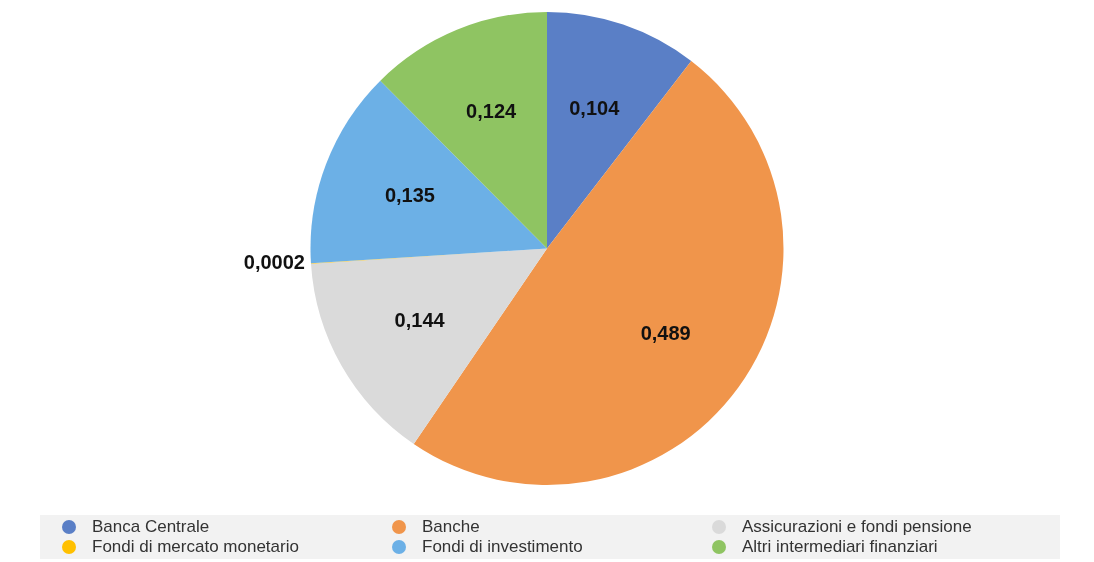  Describe the element at coordinates (492, 111) in the screenshot. I see `data-label: 0,124` at that location.